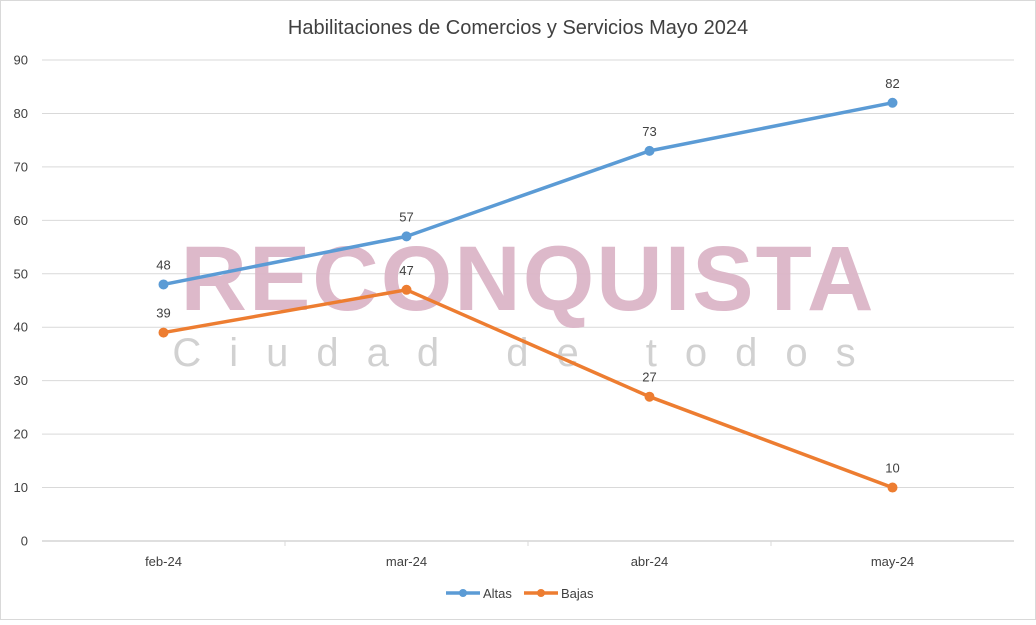  Describe the element at coordinates (163, 313) in the screenshot. I see `data-label-bajas: 39` at that location.